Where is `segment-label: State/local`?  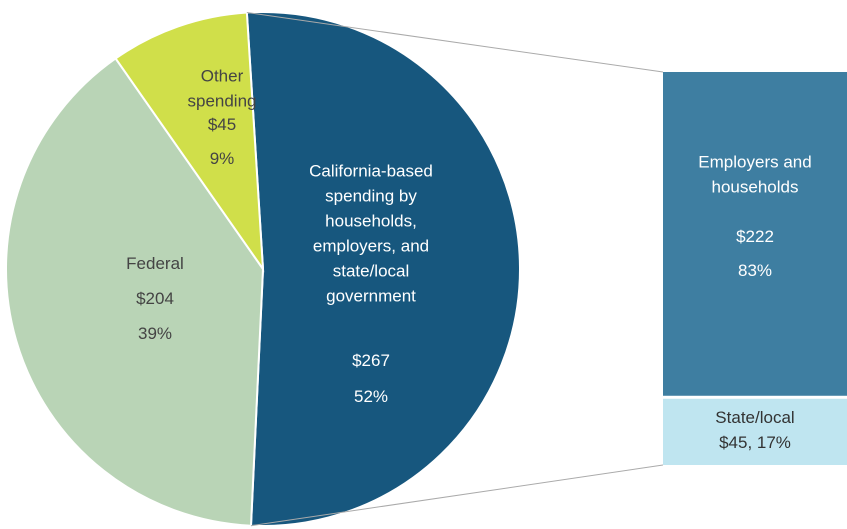 segment-label: State/local is located at coordinates (754, 417).